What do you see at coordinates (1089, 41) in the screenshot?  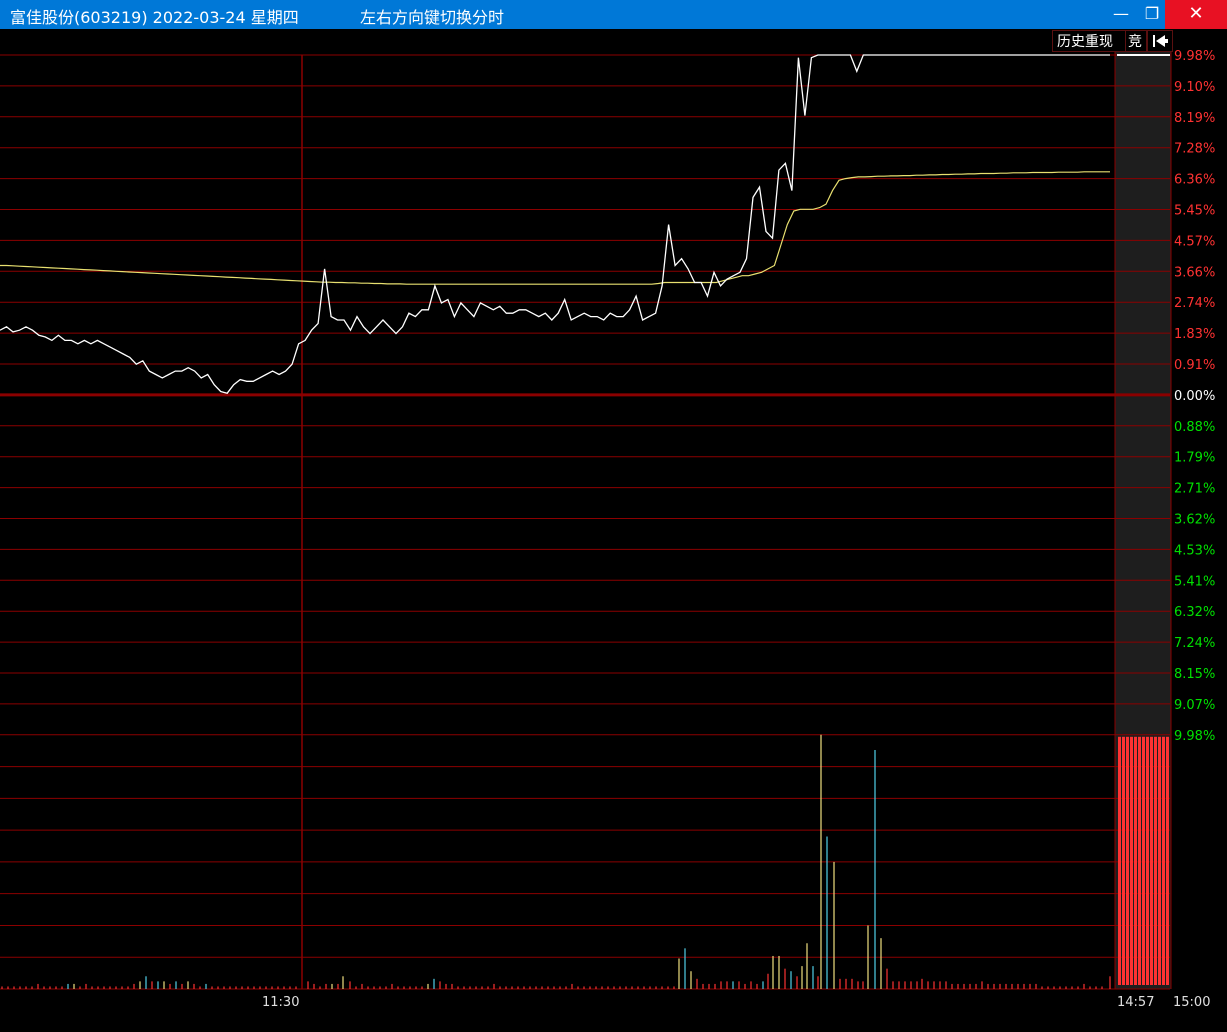 I see `history-replay-button: 历史重现` at bounding box center [1089, 41].